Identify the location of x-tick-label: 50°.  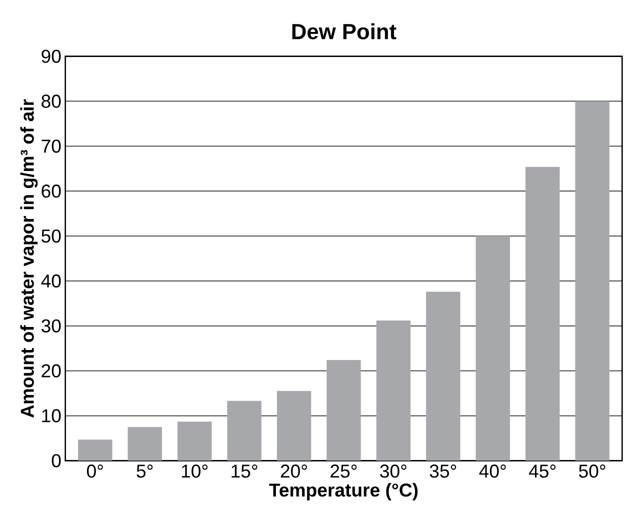
(592, 471).